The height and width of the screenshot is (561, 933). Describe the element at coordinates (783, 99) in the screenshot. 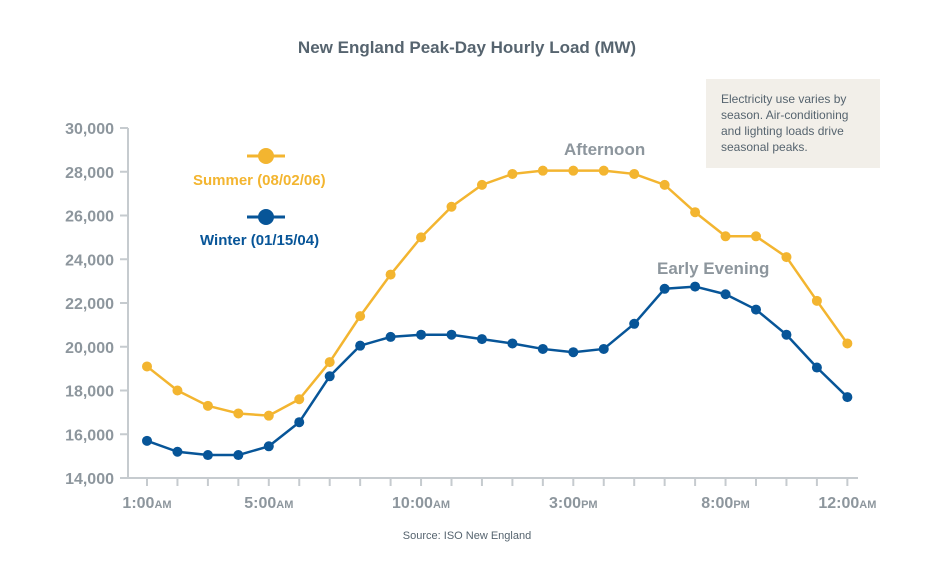

I see `note-line-1: Electricity use varies by` at that location.